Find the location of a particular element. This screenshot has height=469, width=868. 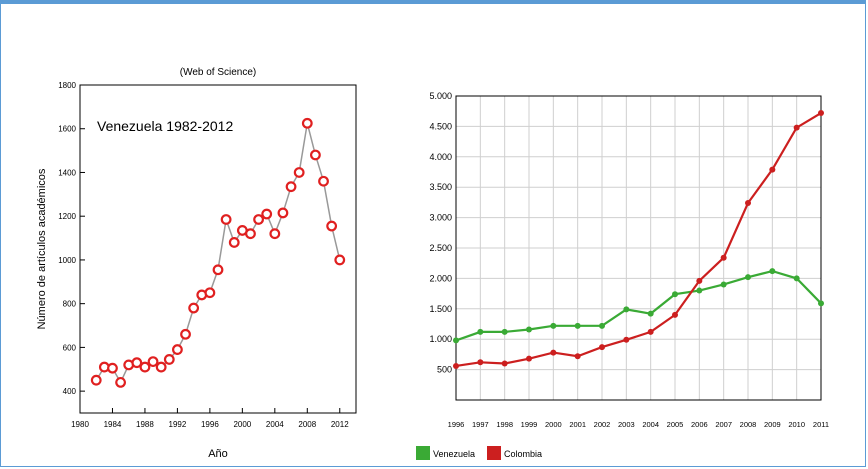

chart2-xtick-label: 2010 is located at coordinates (796, 424).